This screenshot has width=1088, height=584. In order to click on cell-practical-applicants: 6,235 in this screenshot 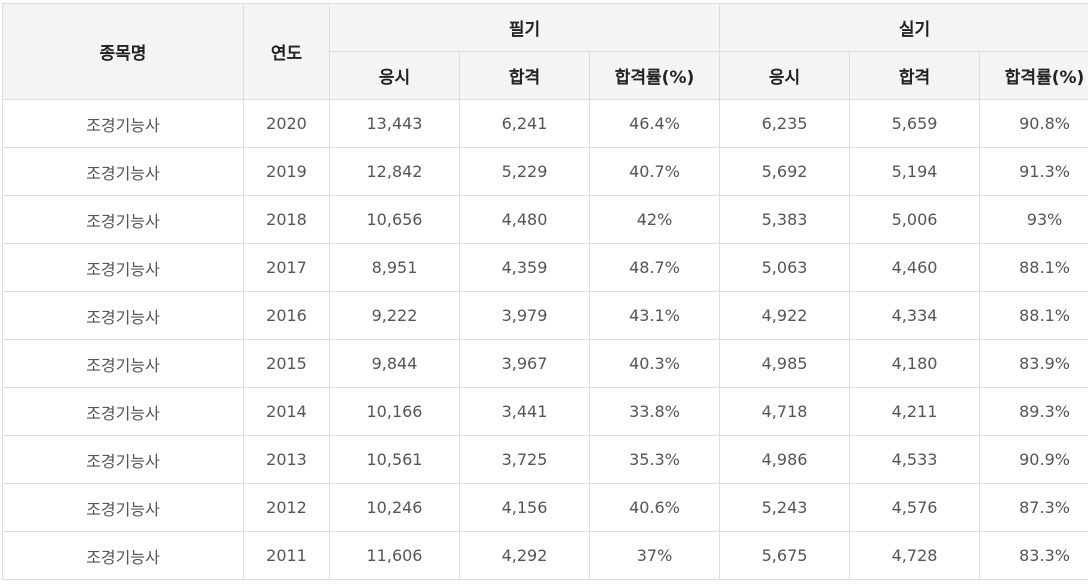, I will do `click(785, 123)`.